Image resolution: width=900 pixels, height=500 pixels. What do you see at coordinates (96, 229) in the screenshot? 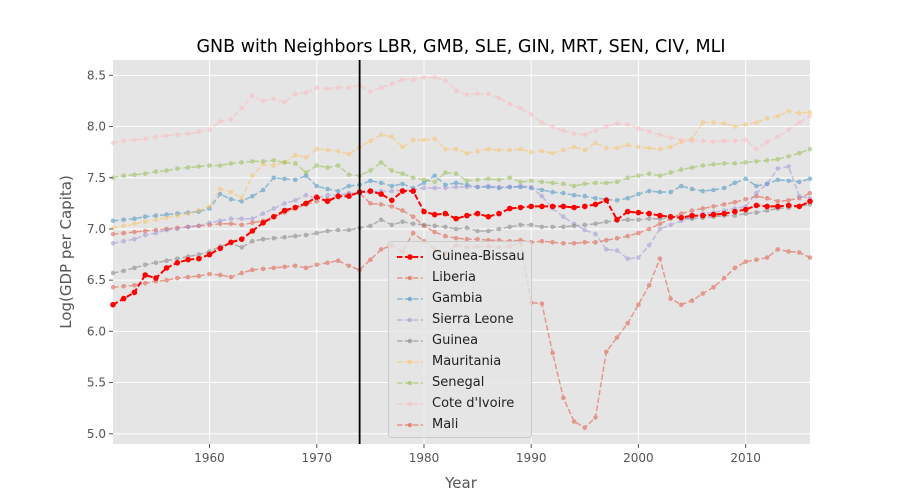
I see `y-tick-label: 7.0` at bounding box center [96, 229].